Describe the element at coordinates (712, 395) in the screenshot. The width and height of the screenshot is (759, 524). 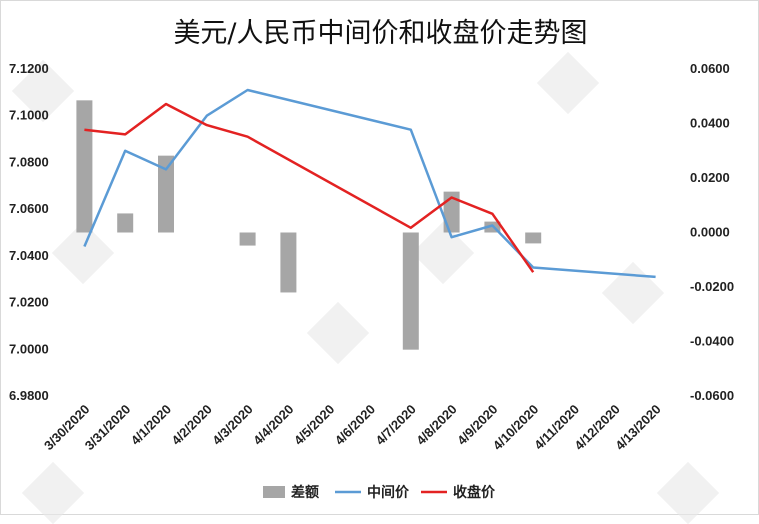
I see `right-axis-tick-label: -0.0600` at that location.